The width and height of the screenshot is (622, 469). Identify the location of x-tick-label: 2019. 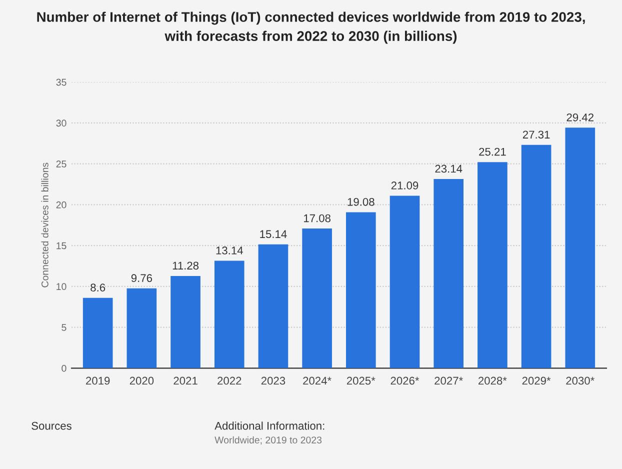
(98, 380).